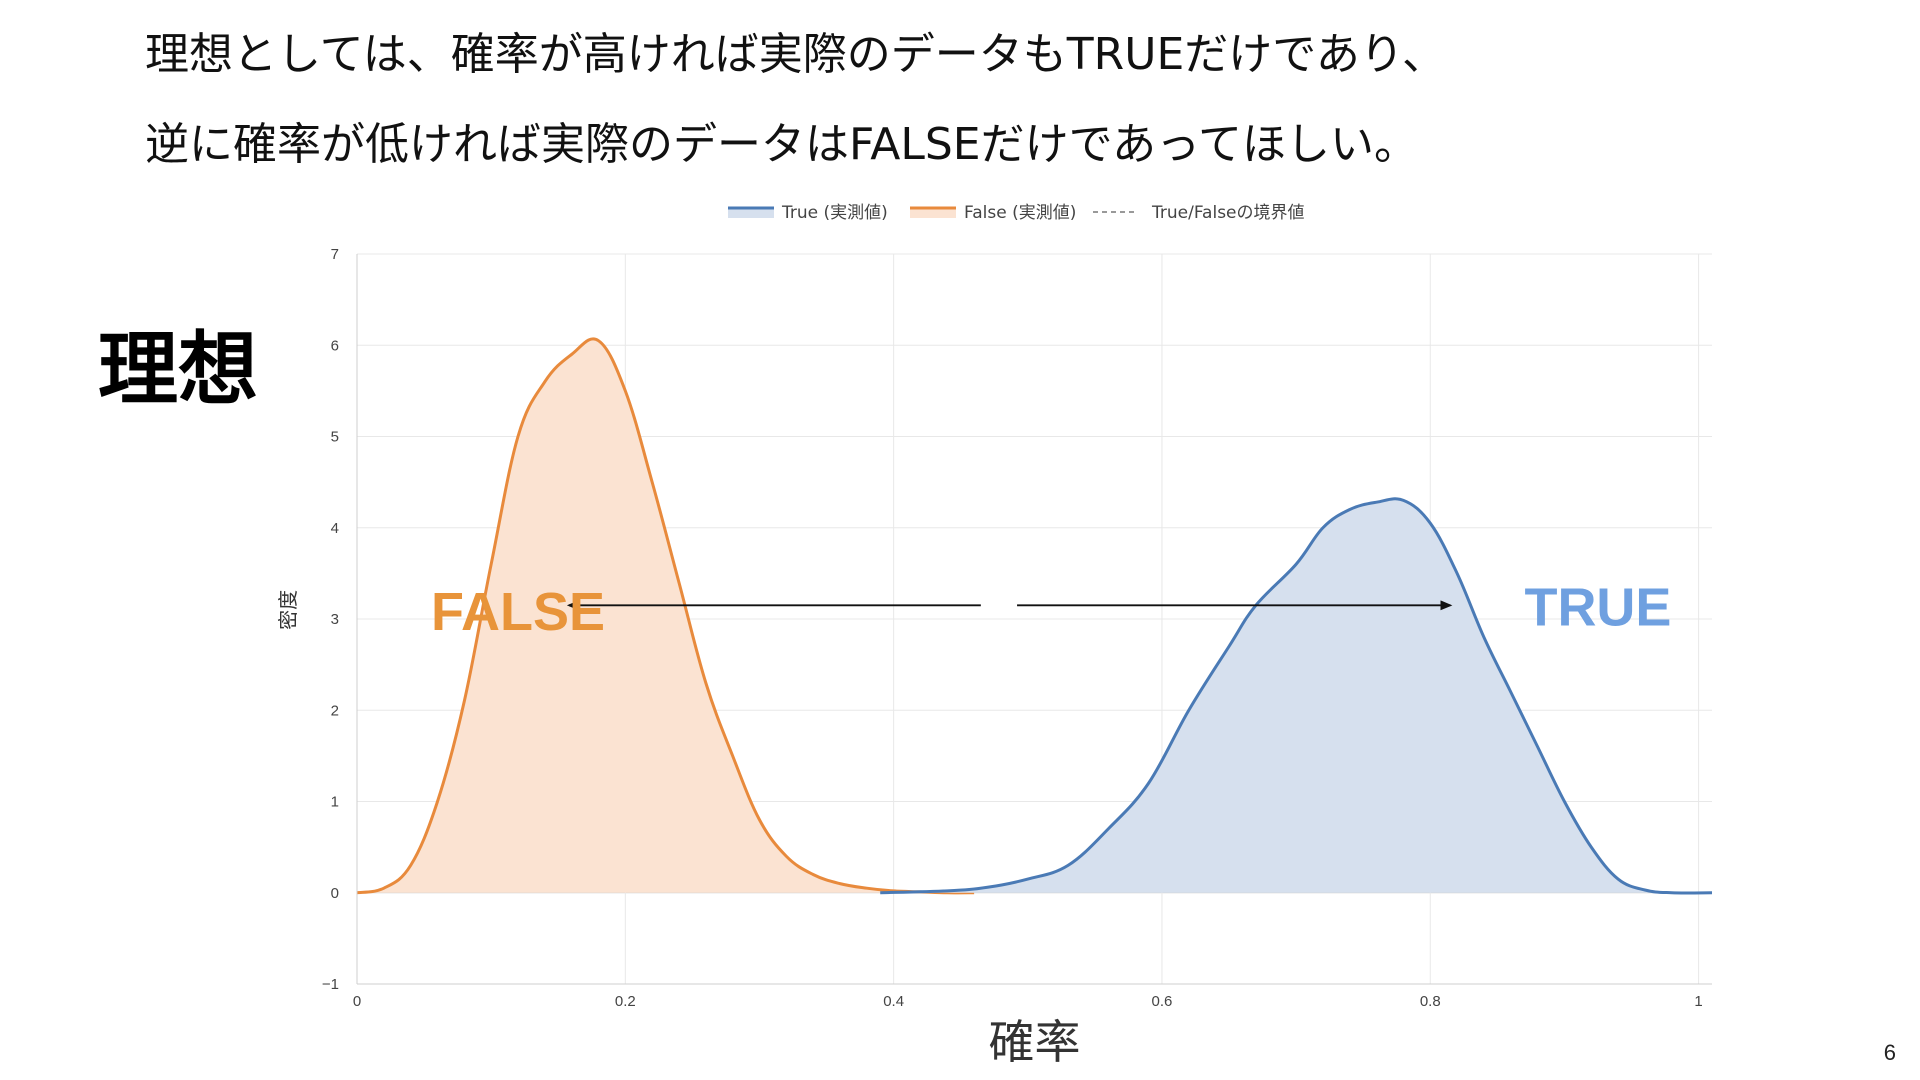 The height and width of the screenshot is (1080, 1920). What do you see at coordinates (1020, 213) in the screenshot?
I see `legend-label: False (実測値)` at bounding box center [1020, 213].